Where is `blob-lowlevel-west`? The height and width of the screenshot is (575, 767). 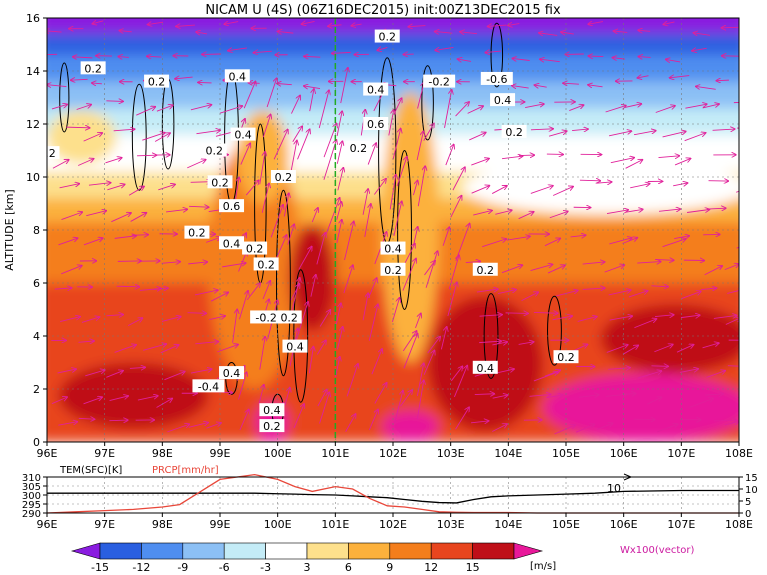
blob-lowlevel-west is located at coordinates (133, 395).